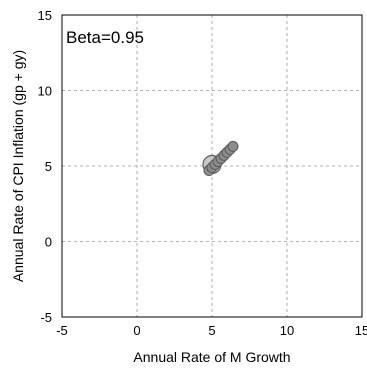 Image resolution: width=367 pixels, height=368 pixels. What do you see at coordinates (48, 242) in the screenshot?
I see `y-tick-label: 0` at bounding box center [48, 242].